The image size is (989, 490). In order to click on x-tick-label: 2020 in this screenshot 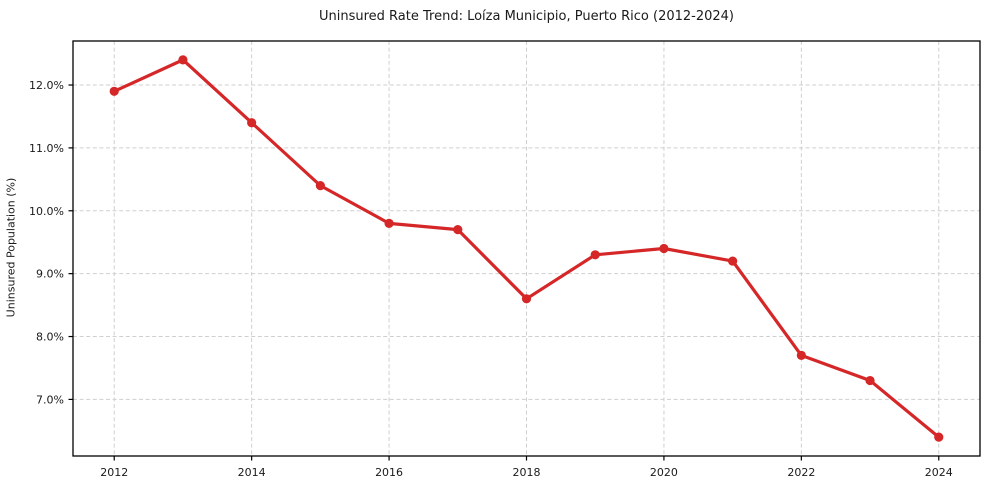, I will do `click(664, 472)`.